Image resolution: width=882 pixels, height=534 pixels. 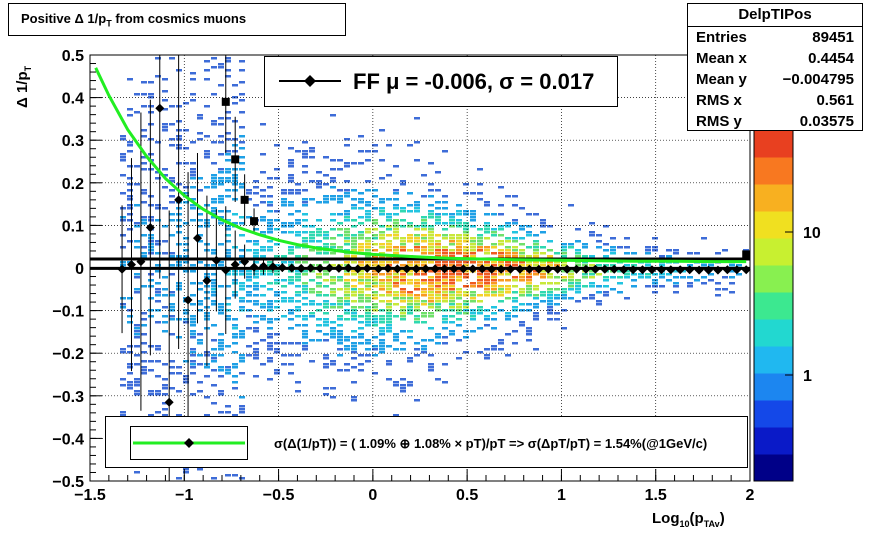 What do you see at coordinates (812, 233) in the screenshot?
I see `z-tick-label: 10` at bounding box center [812, 233].